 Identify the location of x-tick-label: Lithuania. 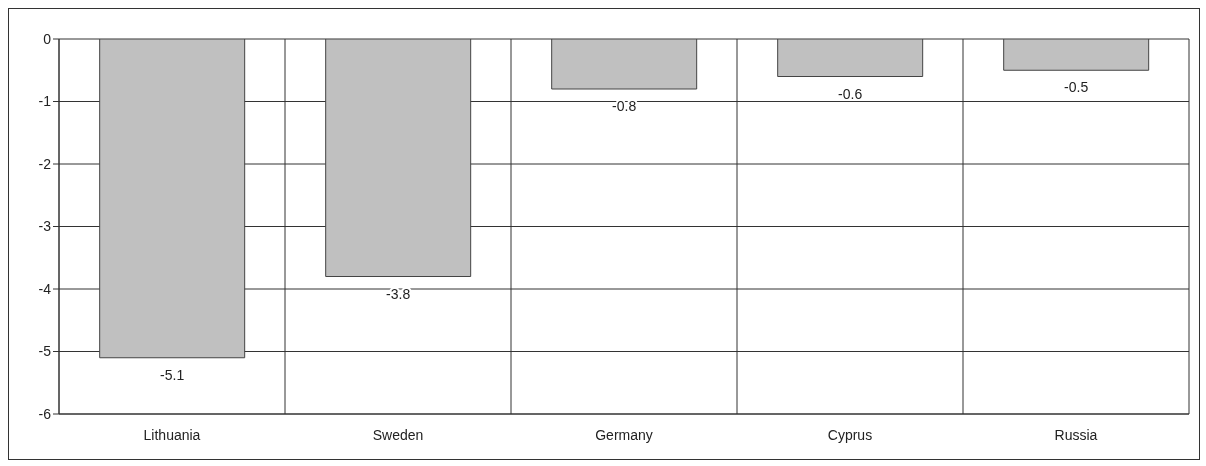
(172, 434).